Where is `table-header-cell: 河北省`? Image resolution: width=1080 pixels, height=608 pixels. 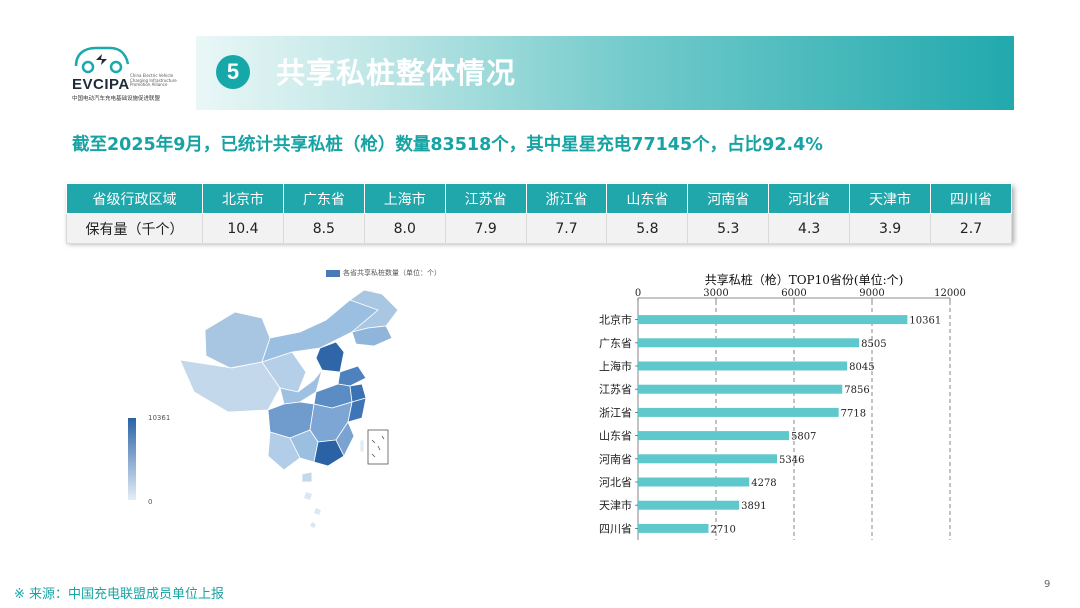
table-header-cell: 河北省 is located at coordinates (809, 198).